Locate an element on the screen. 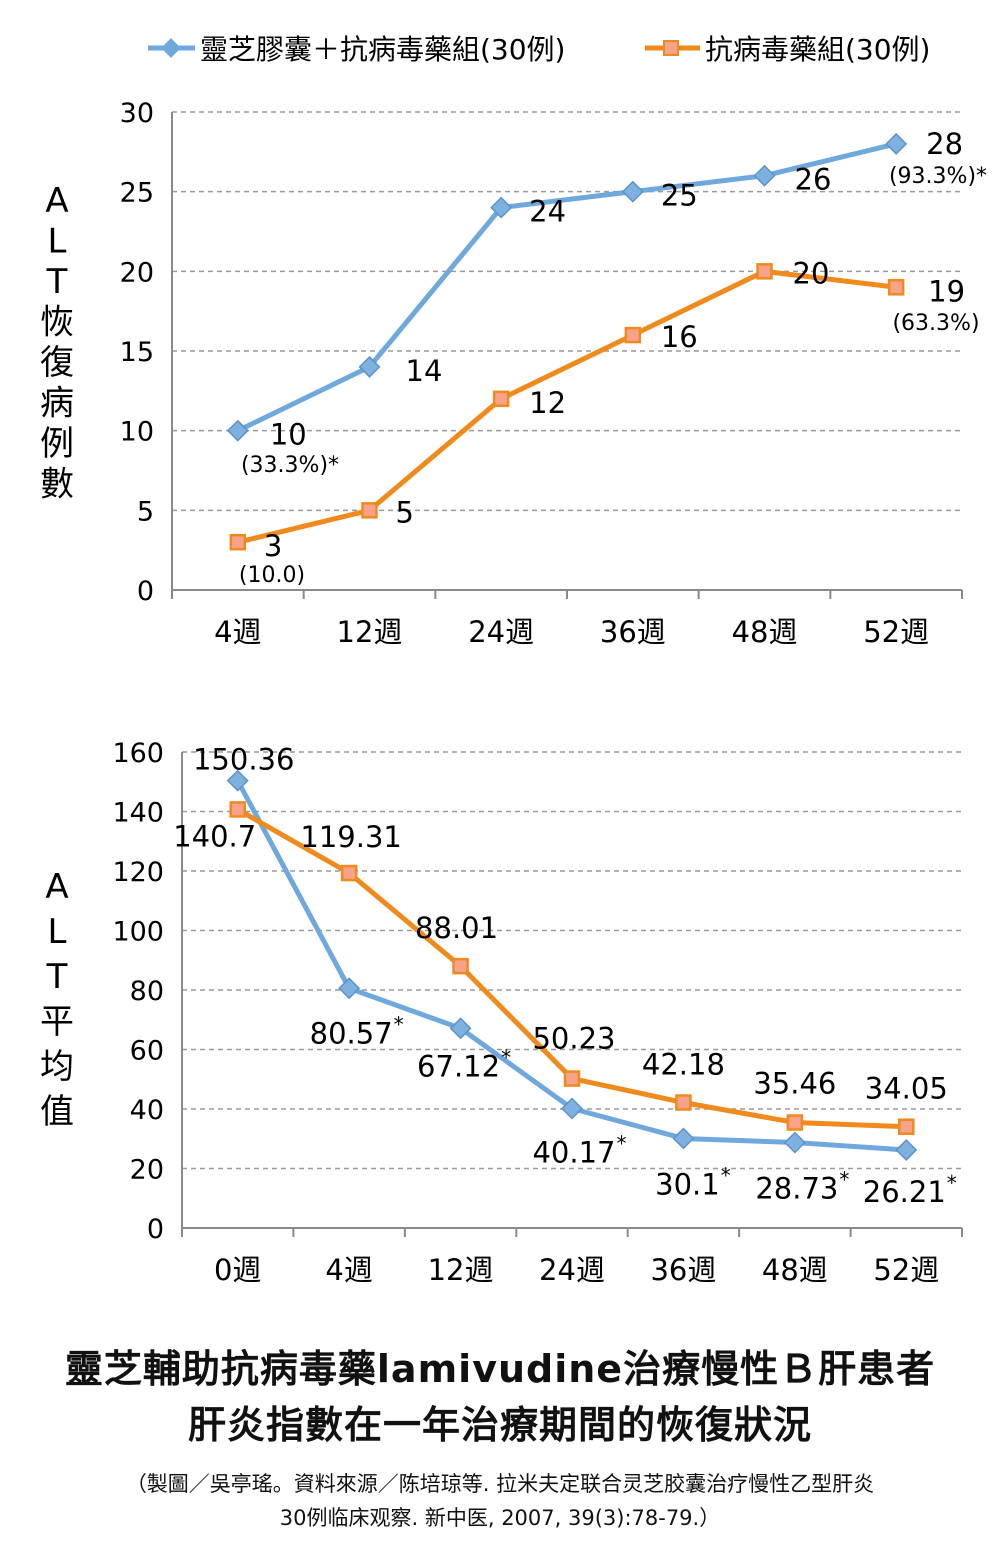 This screenshot has height=1559, width=1000. series1-data-label: 26 is located at coordinates (813, 180).